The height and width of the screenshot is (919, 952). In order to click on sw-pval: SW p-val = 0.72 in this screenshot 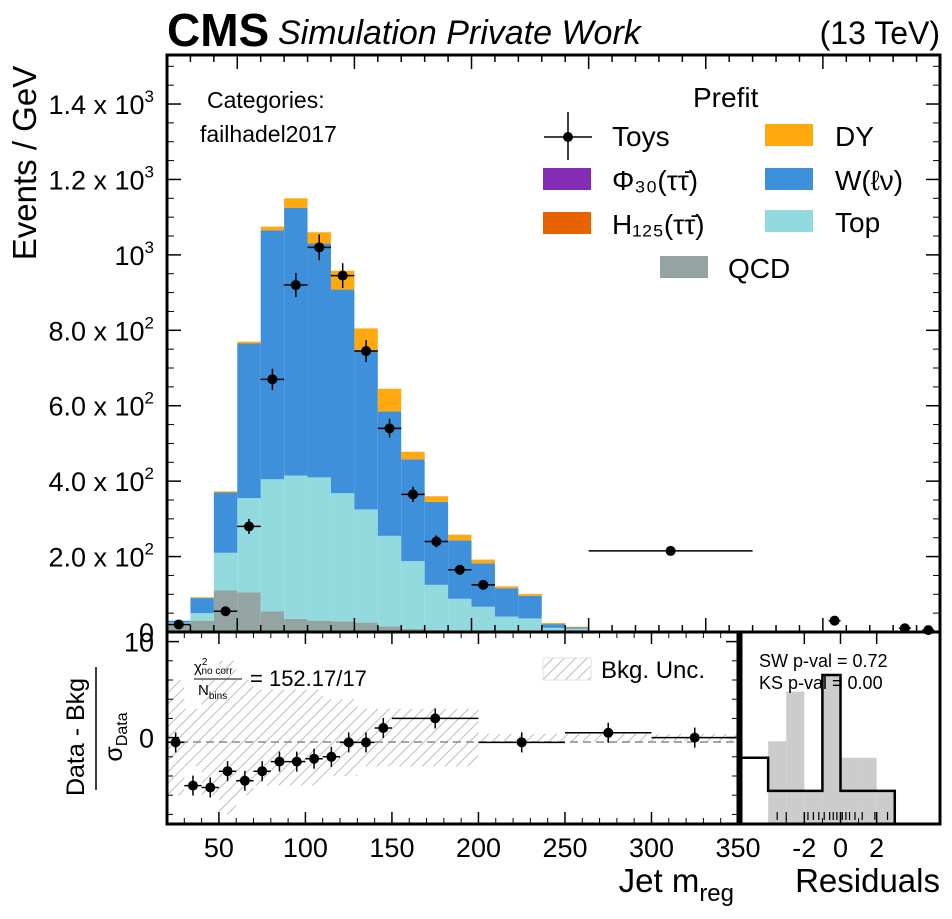, I will do `click(823, 661)`.